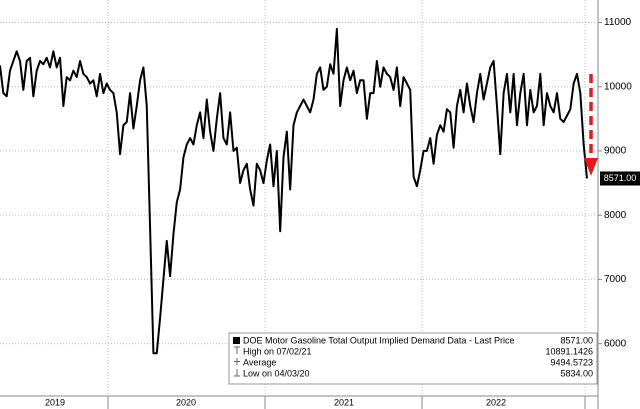 This screenshot has height=409, width=640. Describe the element at coordinates (591, 167) in the screenshot. I see `arrow-head` at that location.